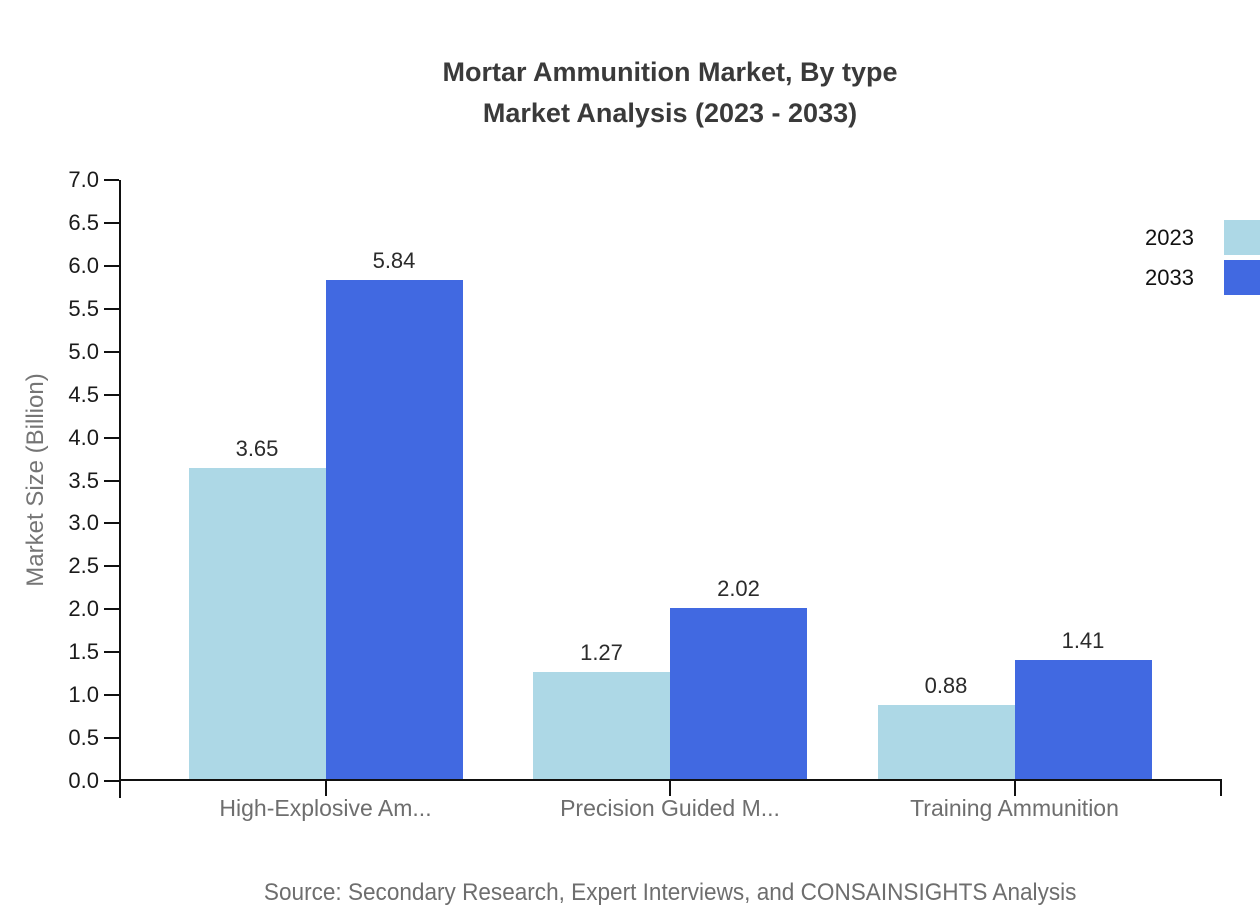  Describe the element at coordinates (83, 394) in the screenshot. I see `y-tick-label: 4.5` at that location.